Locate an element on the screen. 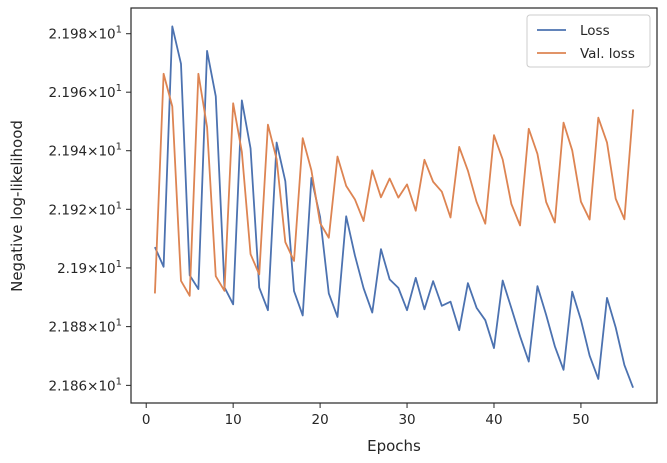  y-tick-label: 2.196×10¹ is located at coordinates (85, 92).